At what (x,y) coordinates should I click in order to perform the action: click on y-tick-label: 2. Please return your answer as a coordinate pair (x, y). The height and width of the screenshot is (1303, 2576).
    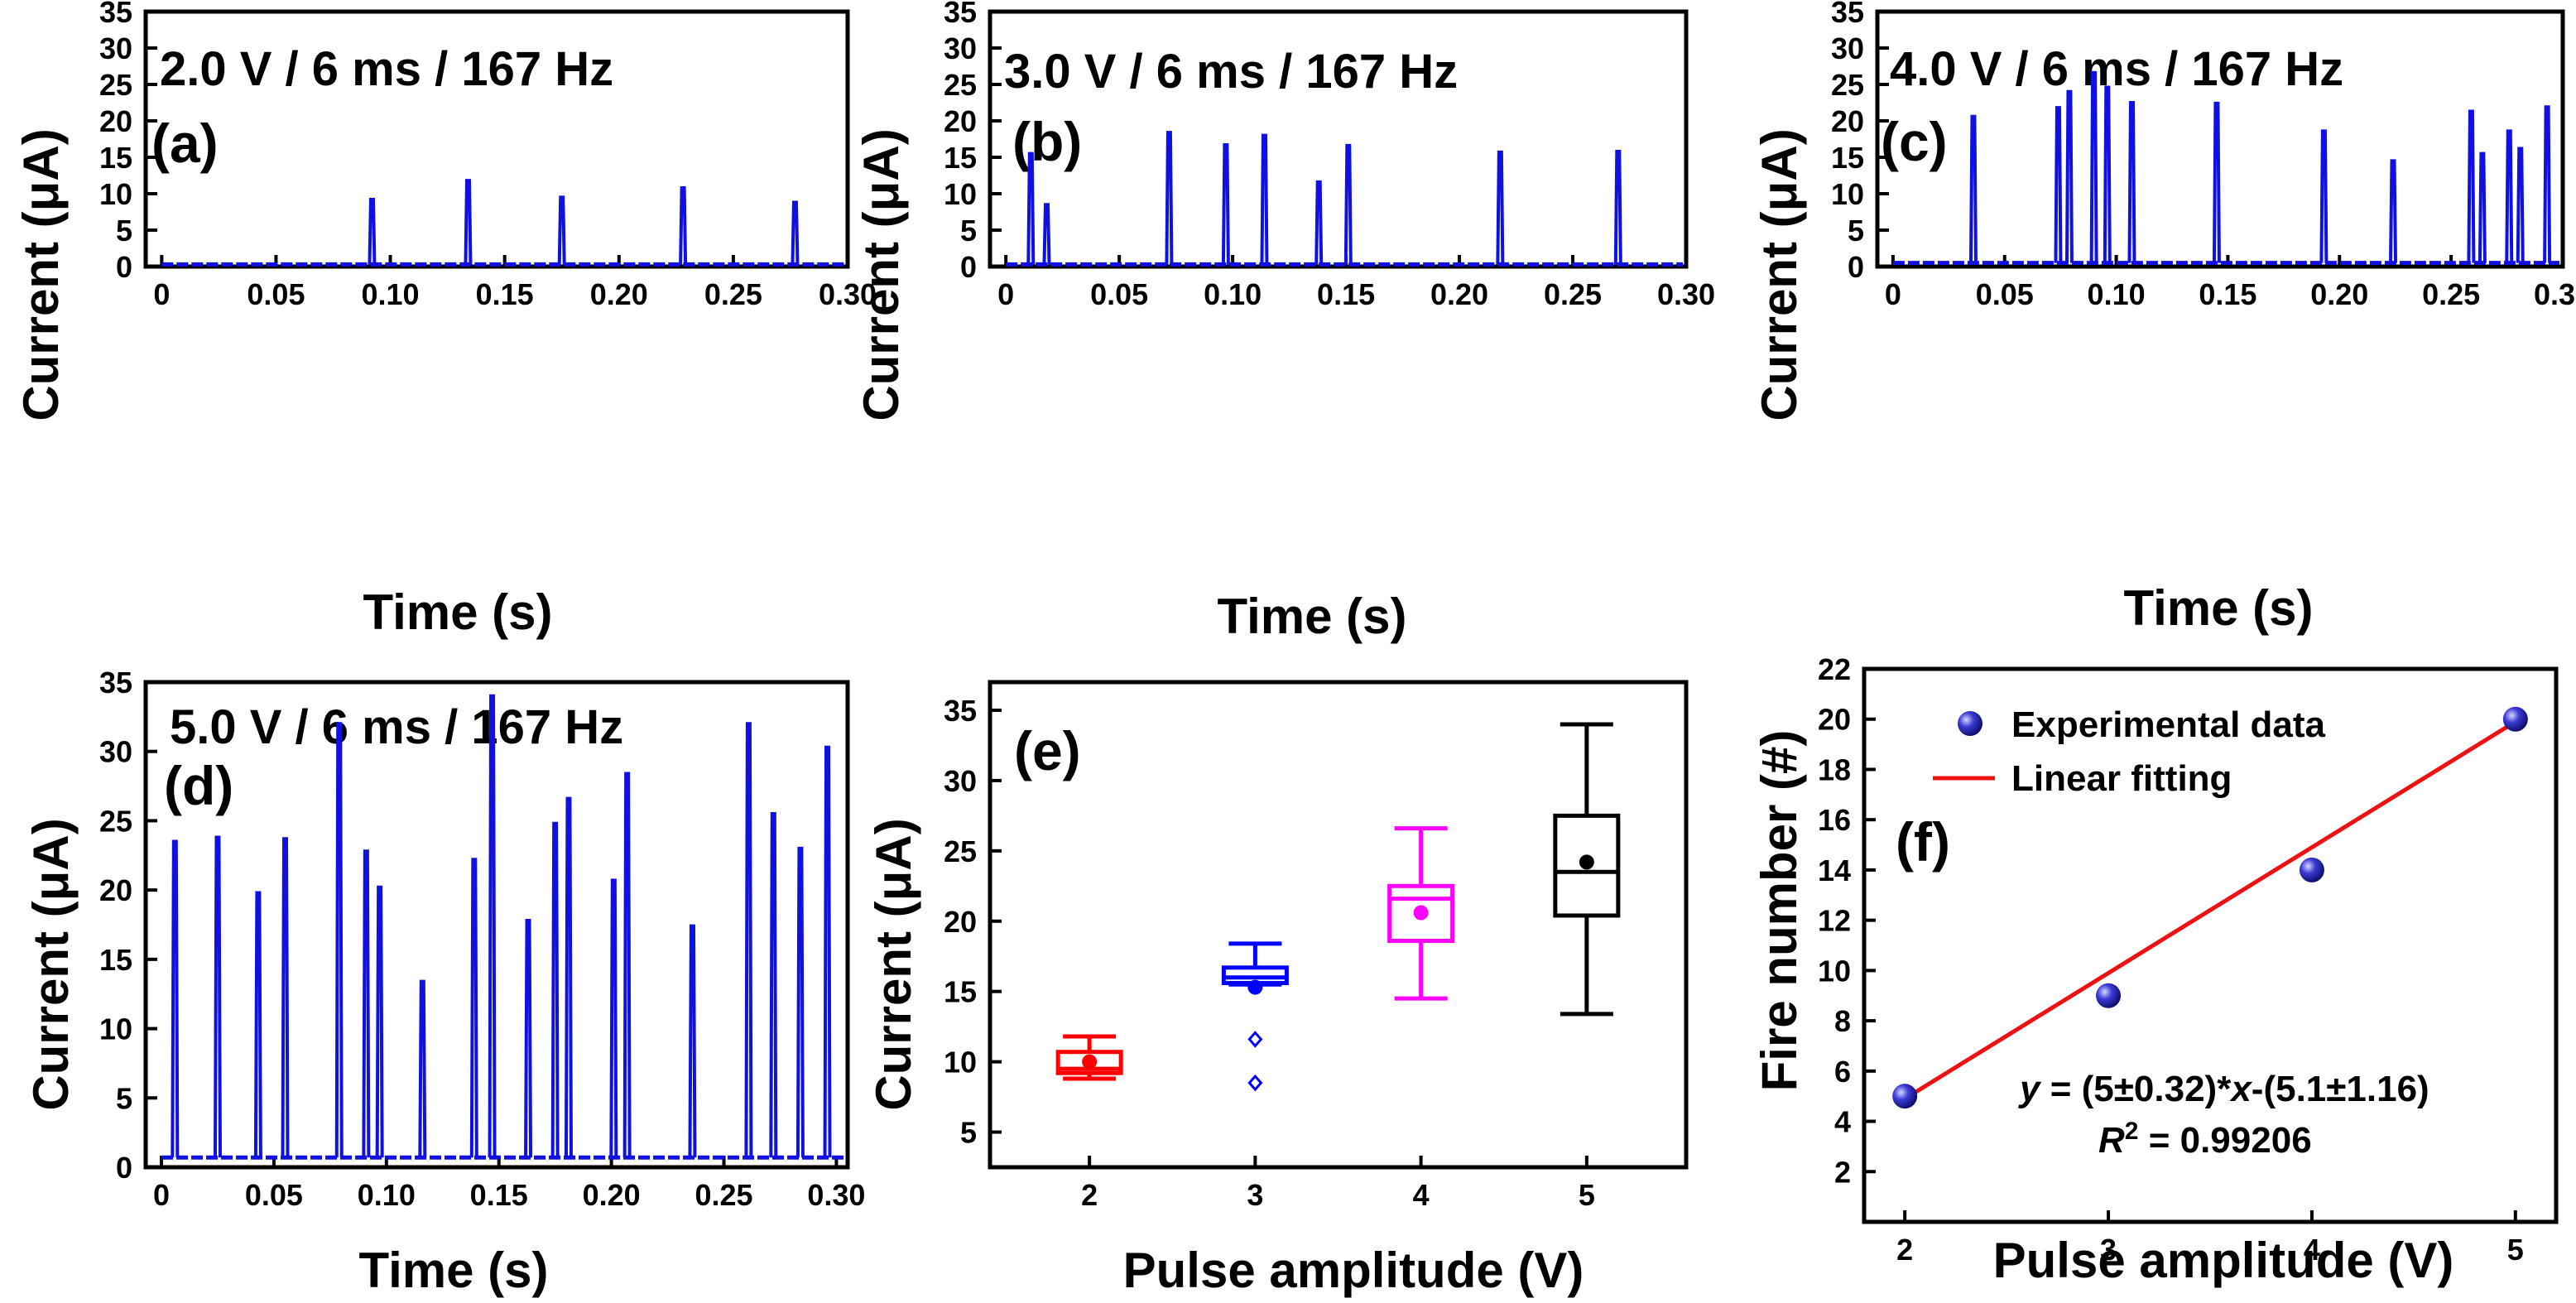
    Looking at the image, I should click on (1842, 1172).